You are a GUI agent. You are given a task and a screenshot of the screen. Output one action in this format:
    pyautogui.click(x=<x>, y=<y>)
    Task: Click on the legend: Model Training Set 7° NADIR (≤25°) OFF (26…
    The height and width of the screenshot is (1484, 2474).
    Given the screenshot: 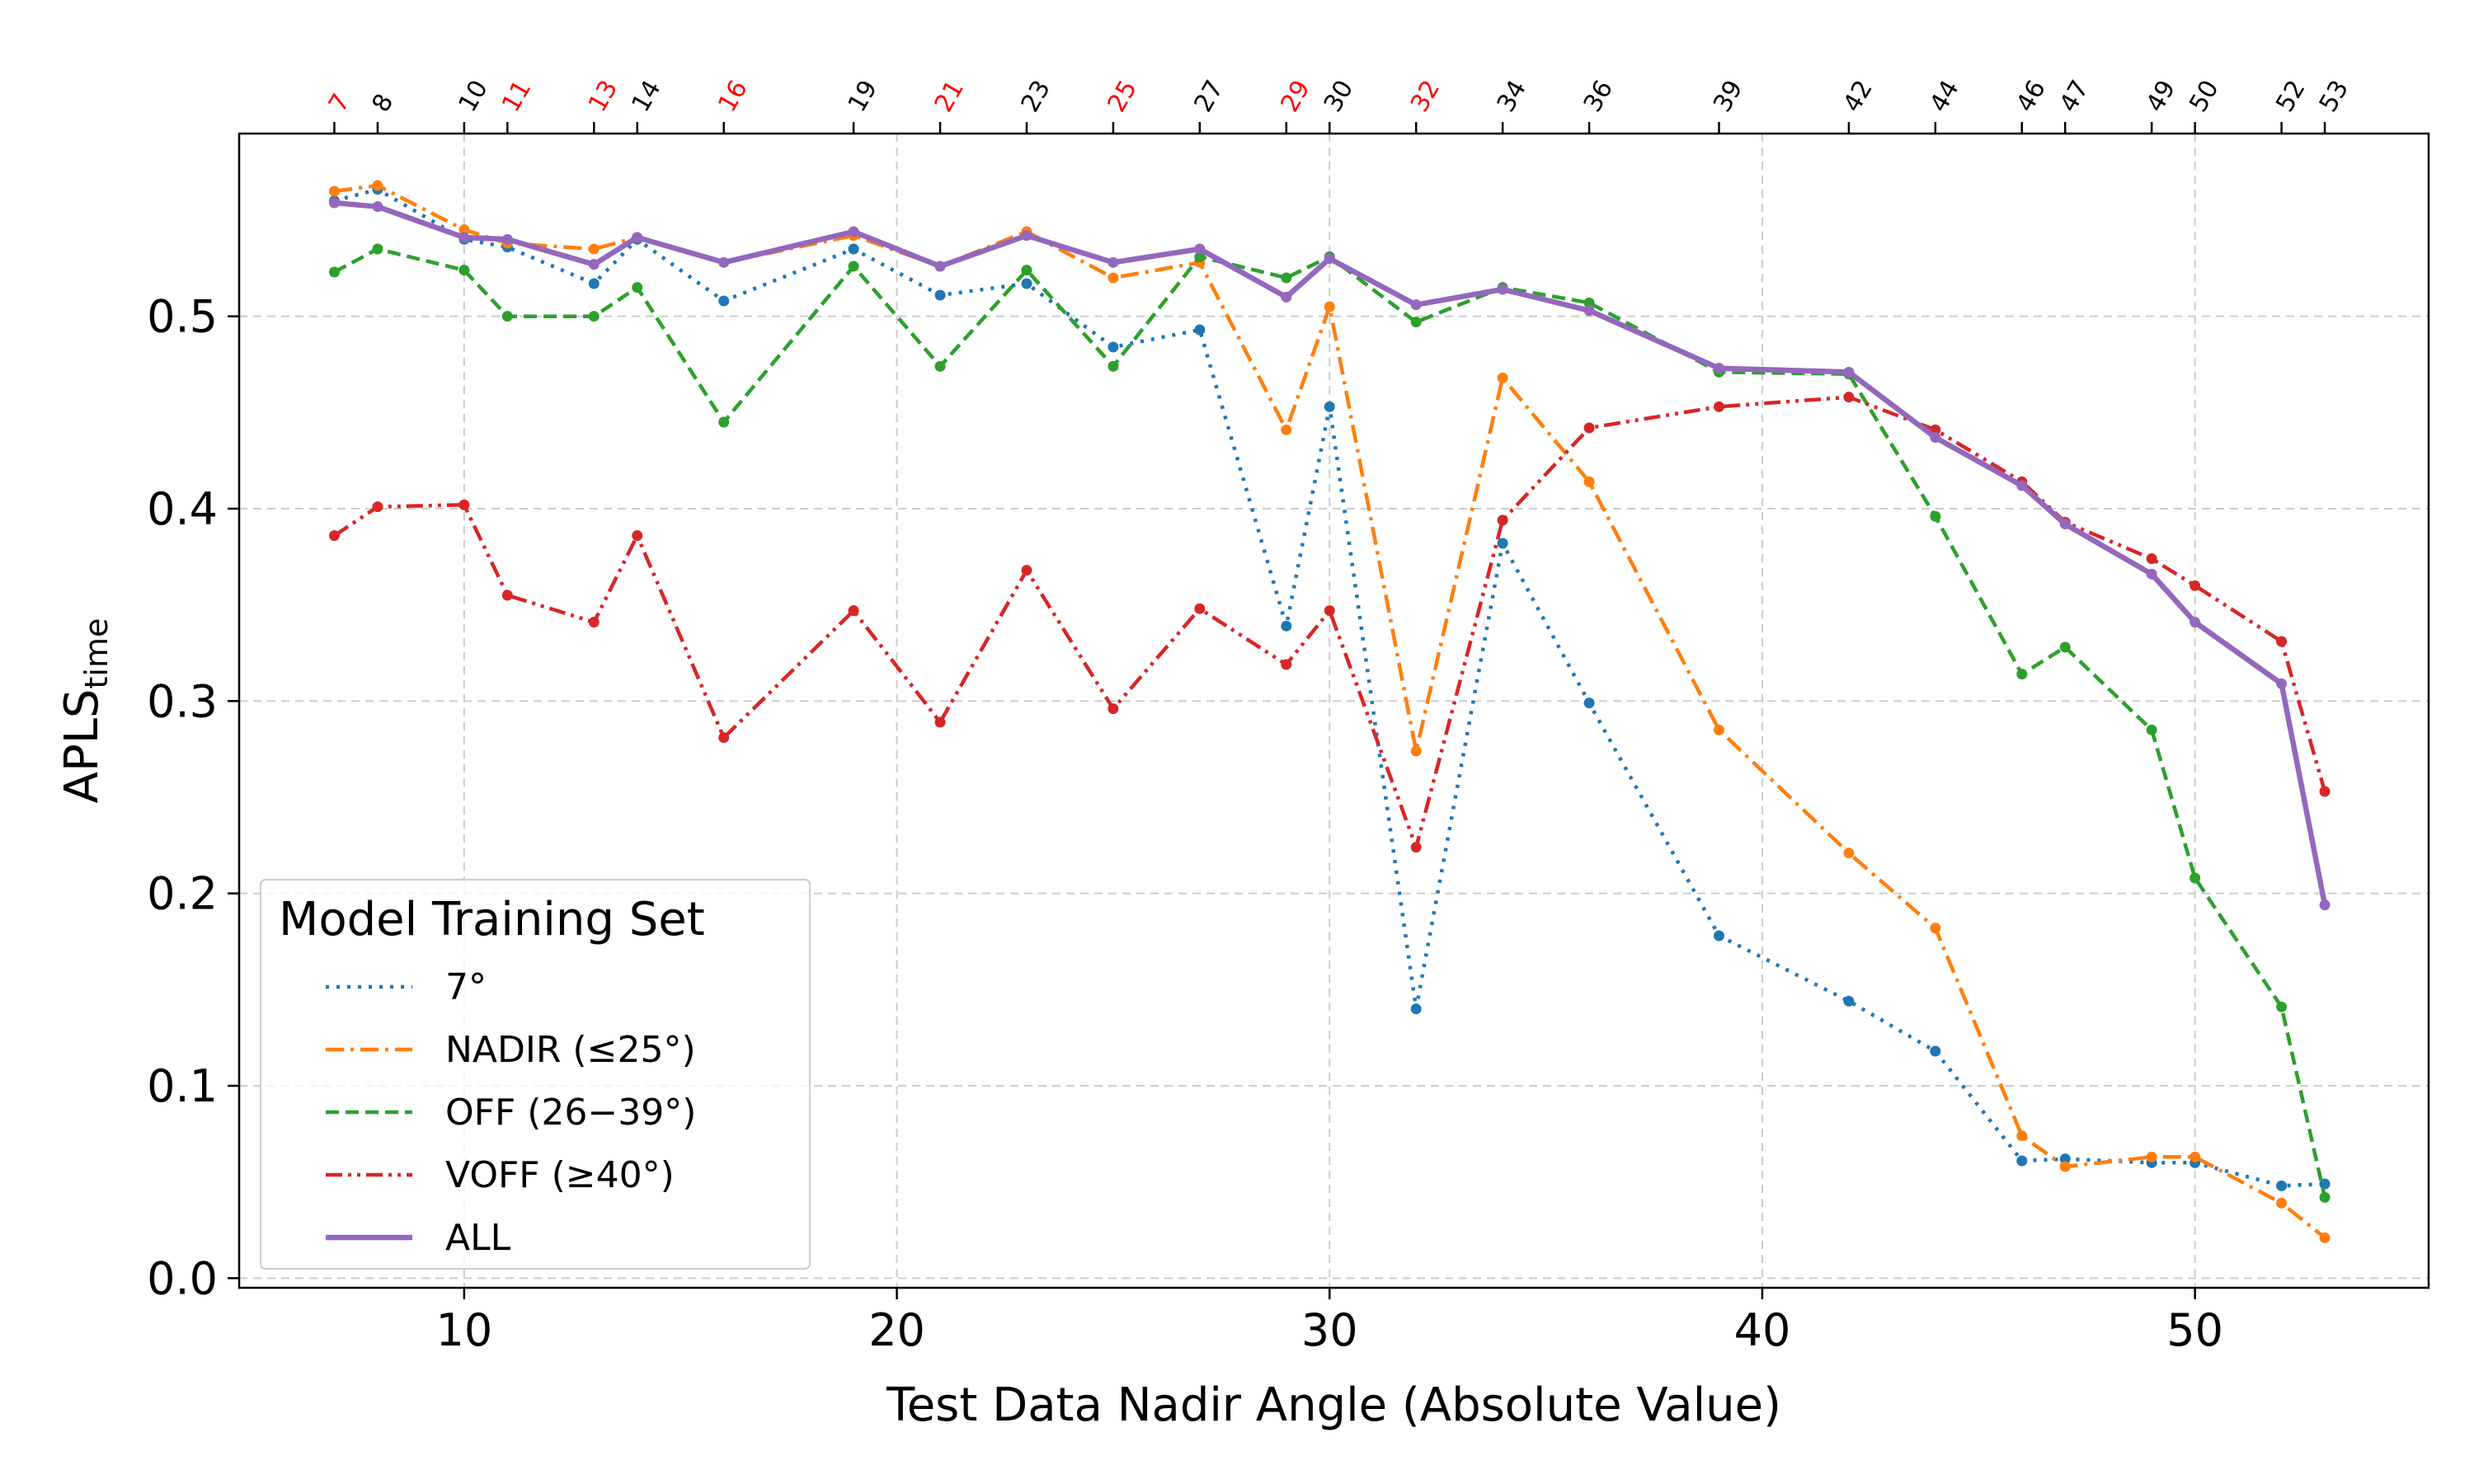 What is the action you would take?
    pyautogui.click(x=535, y=1074)
    